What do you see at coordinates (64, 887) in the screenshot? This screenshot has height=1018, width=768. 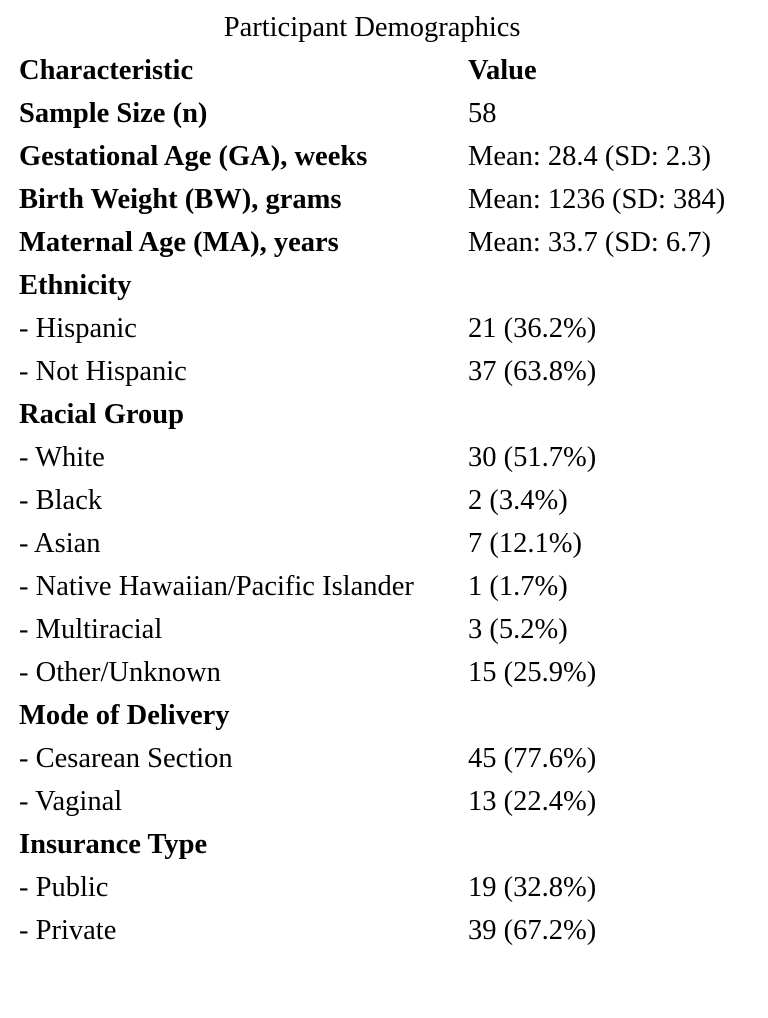 I see `row-sub-label: - Public` at bounding box center [64, 887].